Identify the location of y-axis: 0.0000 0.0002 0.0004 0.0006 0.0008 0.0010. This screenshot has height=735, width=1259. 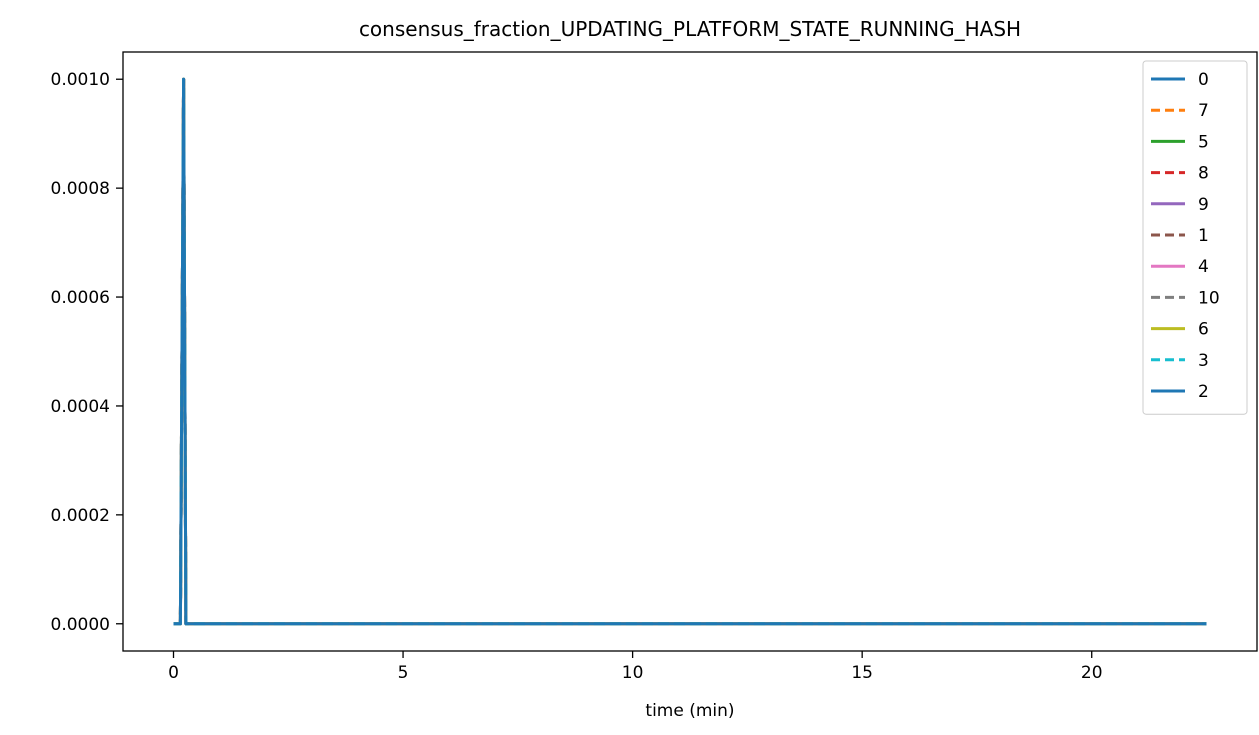
(87, 352).